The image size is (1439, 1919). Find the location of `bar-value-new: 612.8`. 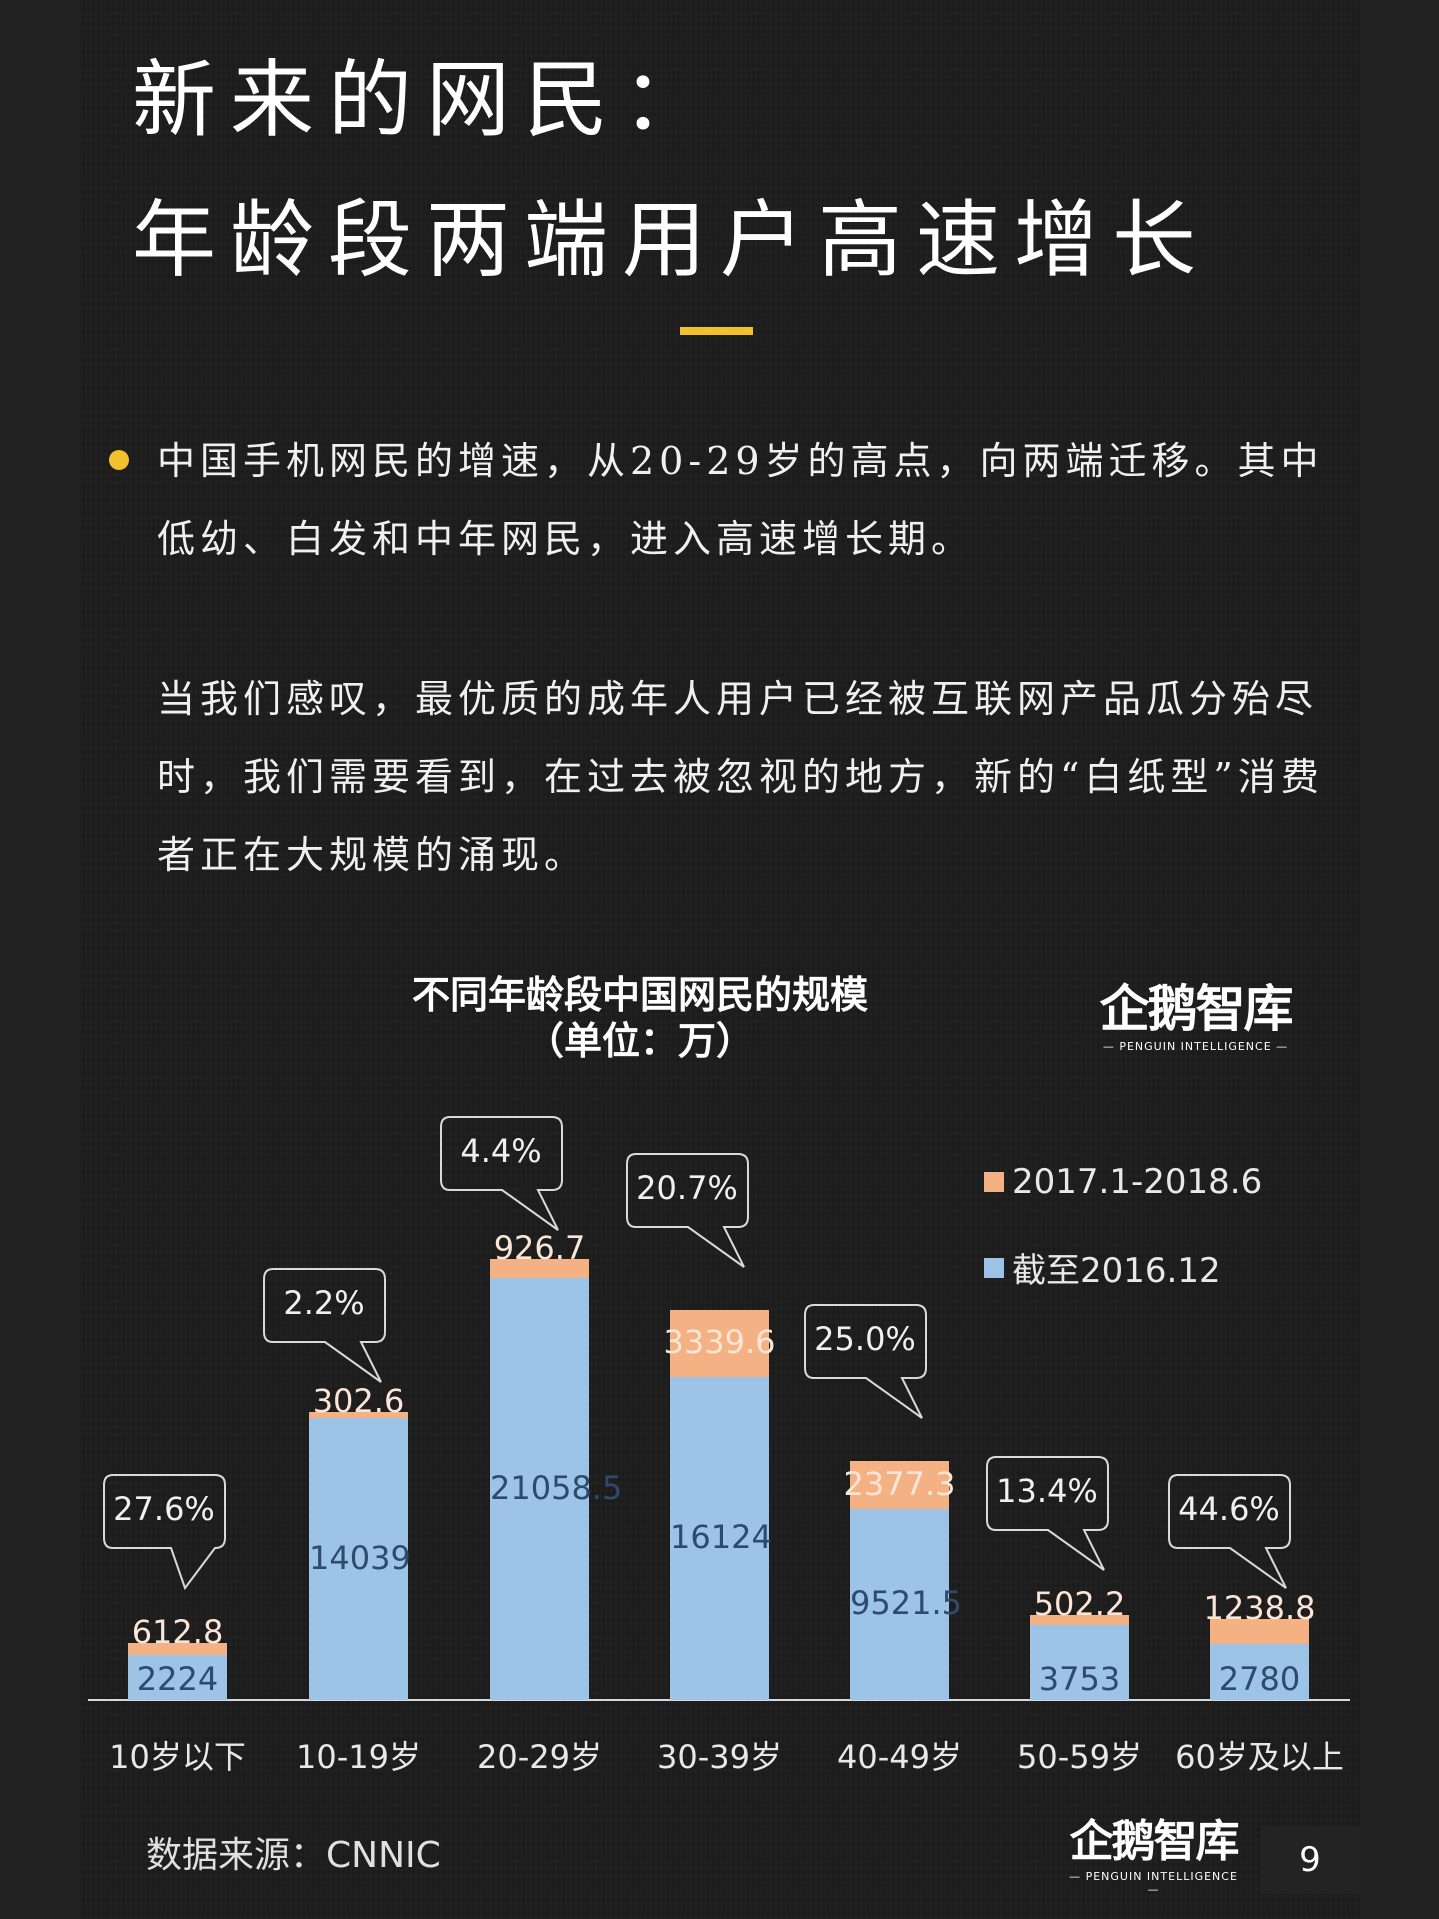

bar-value-new: 612.8 is located at coordinates (177, 1632).